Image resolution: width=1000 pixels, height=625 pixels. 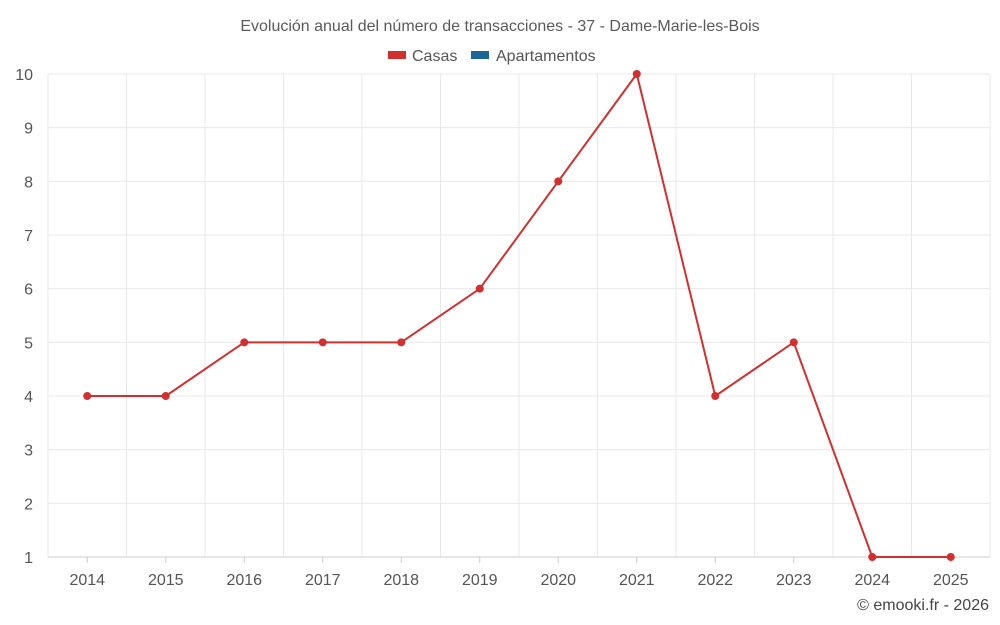 I want to click on x-tick-label: 2015, so click(x=166, y=580).